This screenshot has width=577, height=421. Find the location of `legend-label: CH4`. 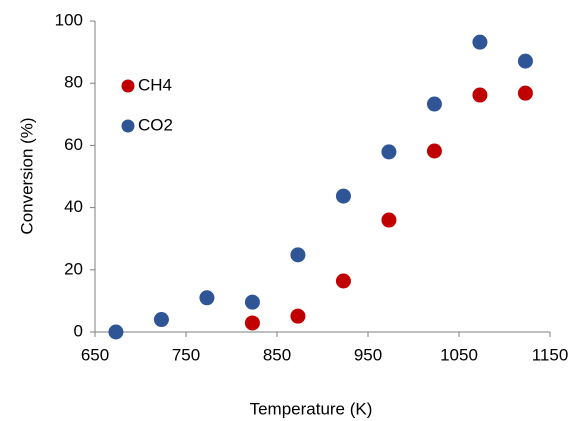

legend-label: CH4 is located at coordinates (155, 84).